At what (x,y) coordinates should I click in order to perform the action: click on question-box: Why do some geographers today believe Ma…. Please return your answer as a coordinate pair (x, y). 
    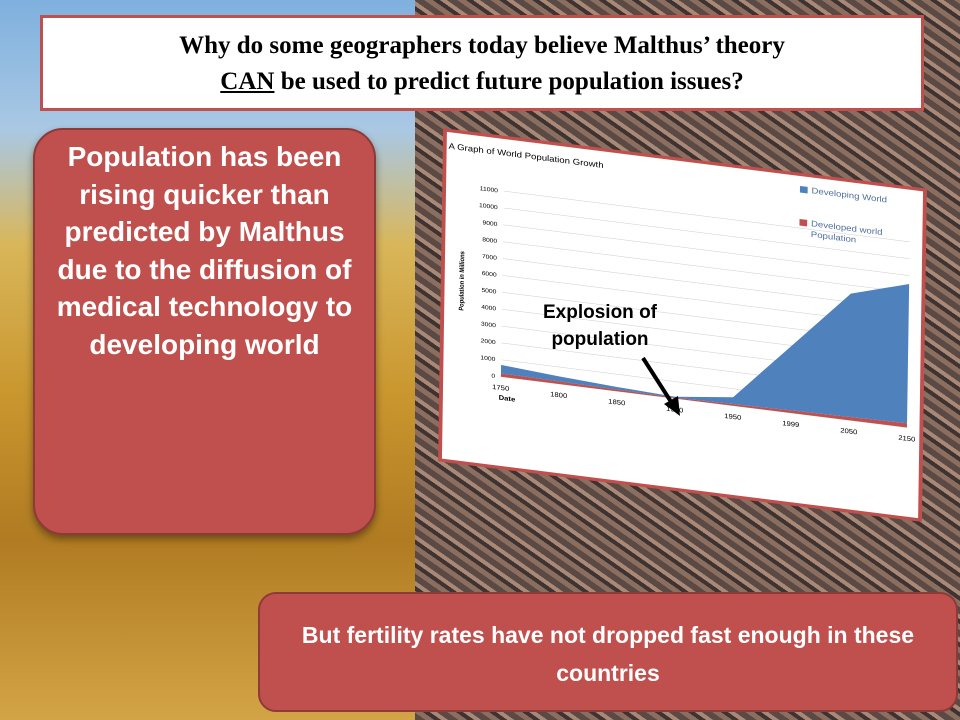
    Looking at the image, I should click on (482, 63).